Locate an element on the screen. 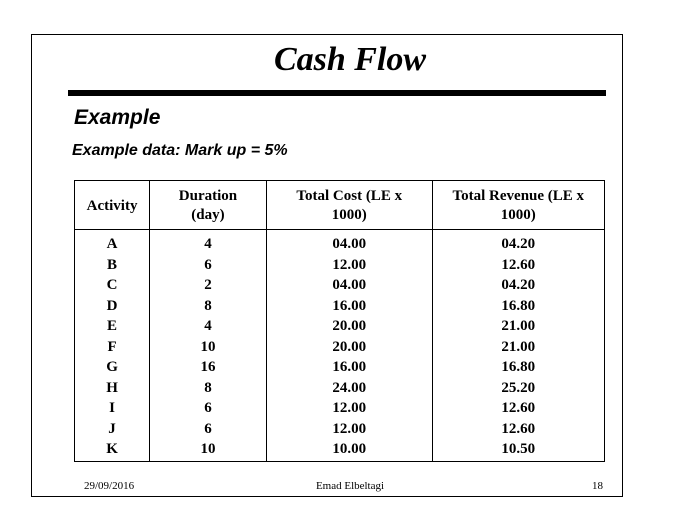 The width and height of the screenshot is (700, 527). table-row: G 16 16.00 16.80 is located at coordinates (339, 367).